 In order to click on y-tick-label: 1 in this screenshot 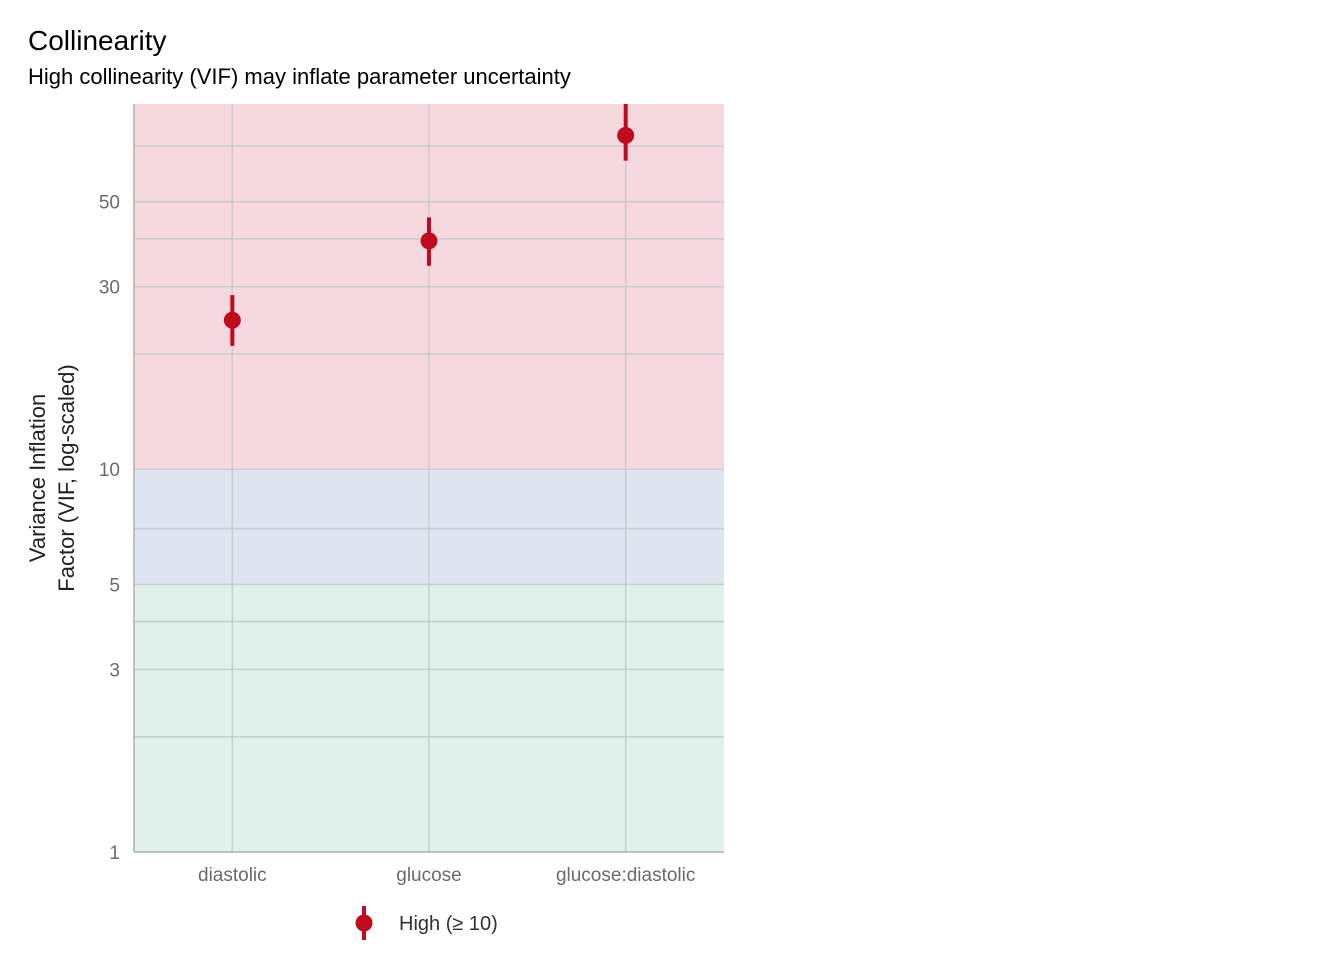, I will do `click(114, 853)`.